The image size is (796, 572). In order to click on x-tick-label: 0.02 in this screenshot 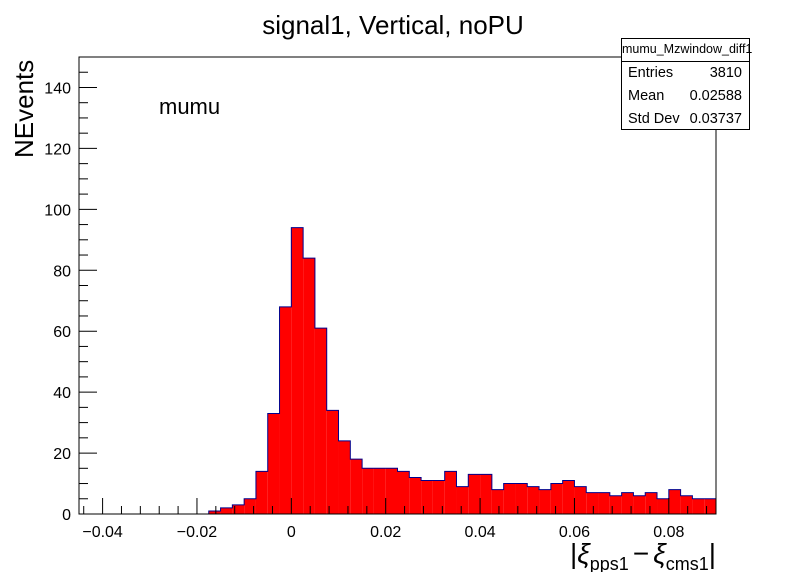, I will do `click(385, 532)`.